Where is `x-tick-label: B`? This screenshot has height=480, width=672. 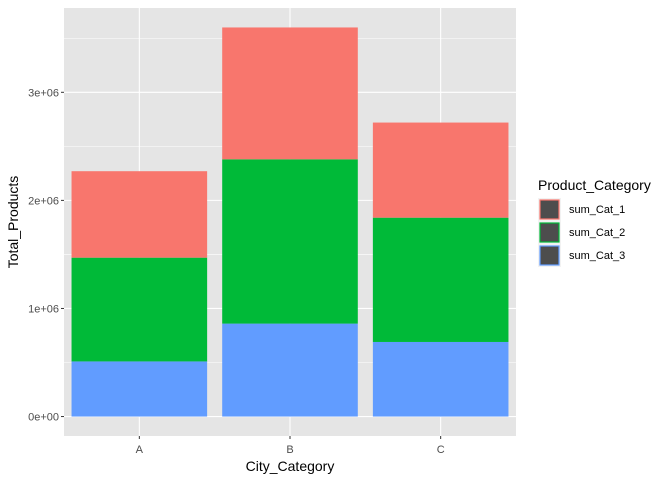
x-tick-label: B is located at coordinates (289, 450).